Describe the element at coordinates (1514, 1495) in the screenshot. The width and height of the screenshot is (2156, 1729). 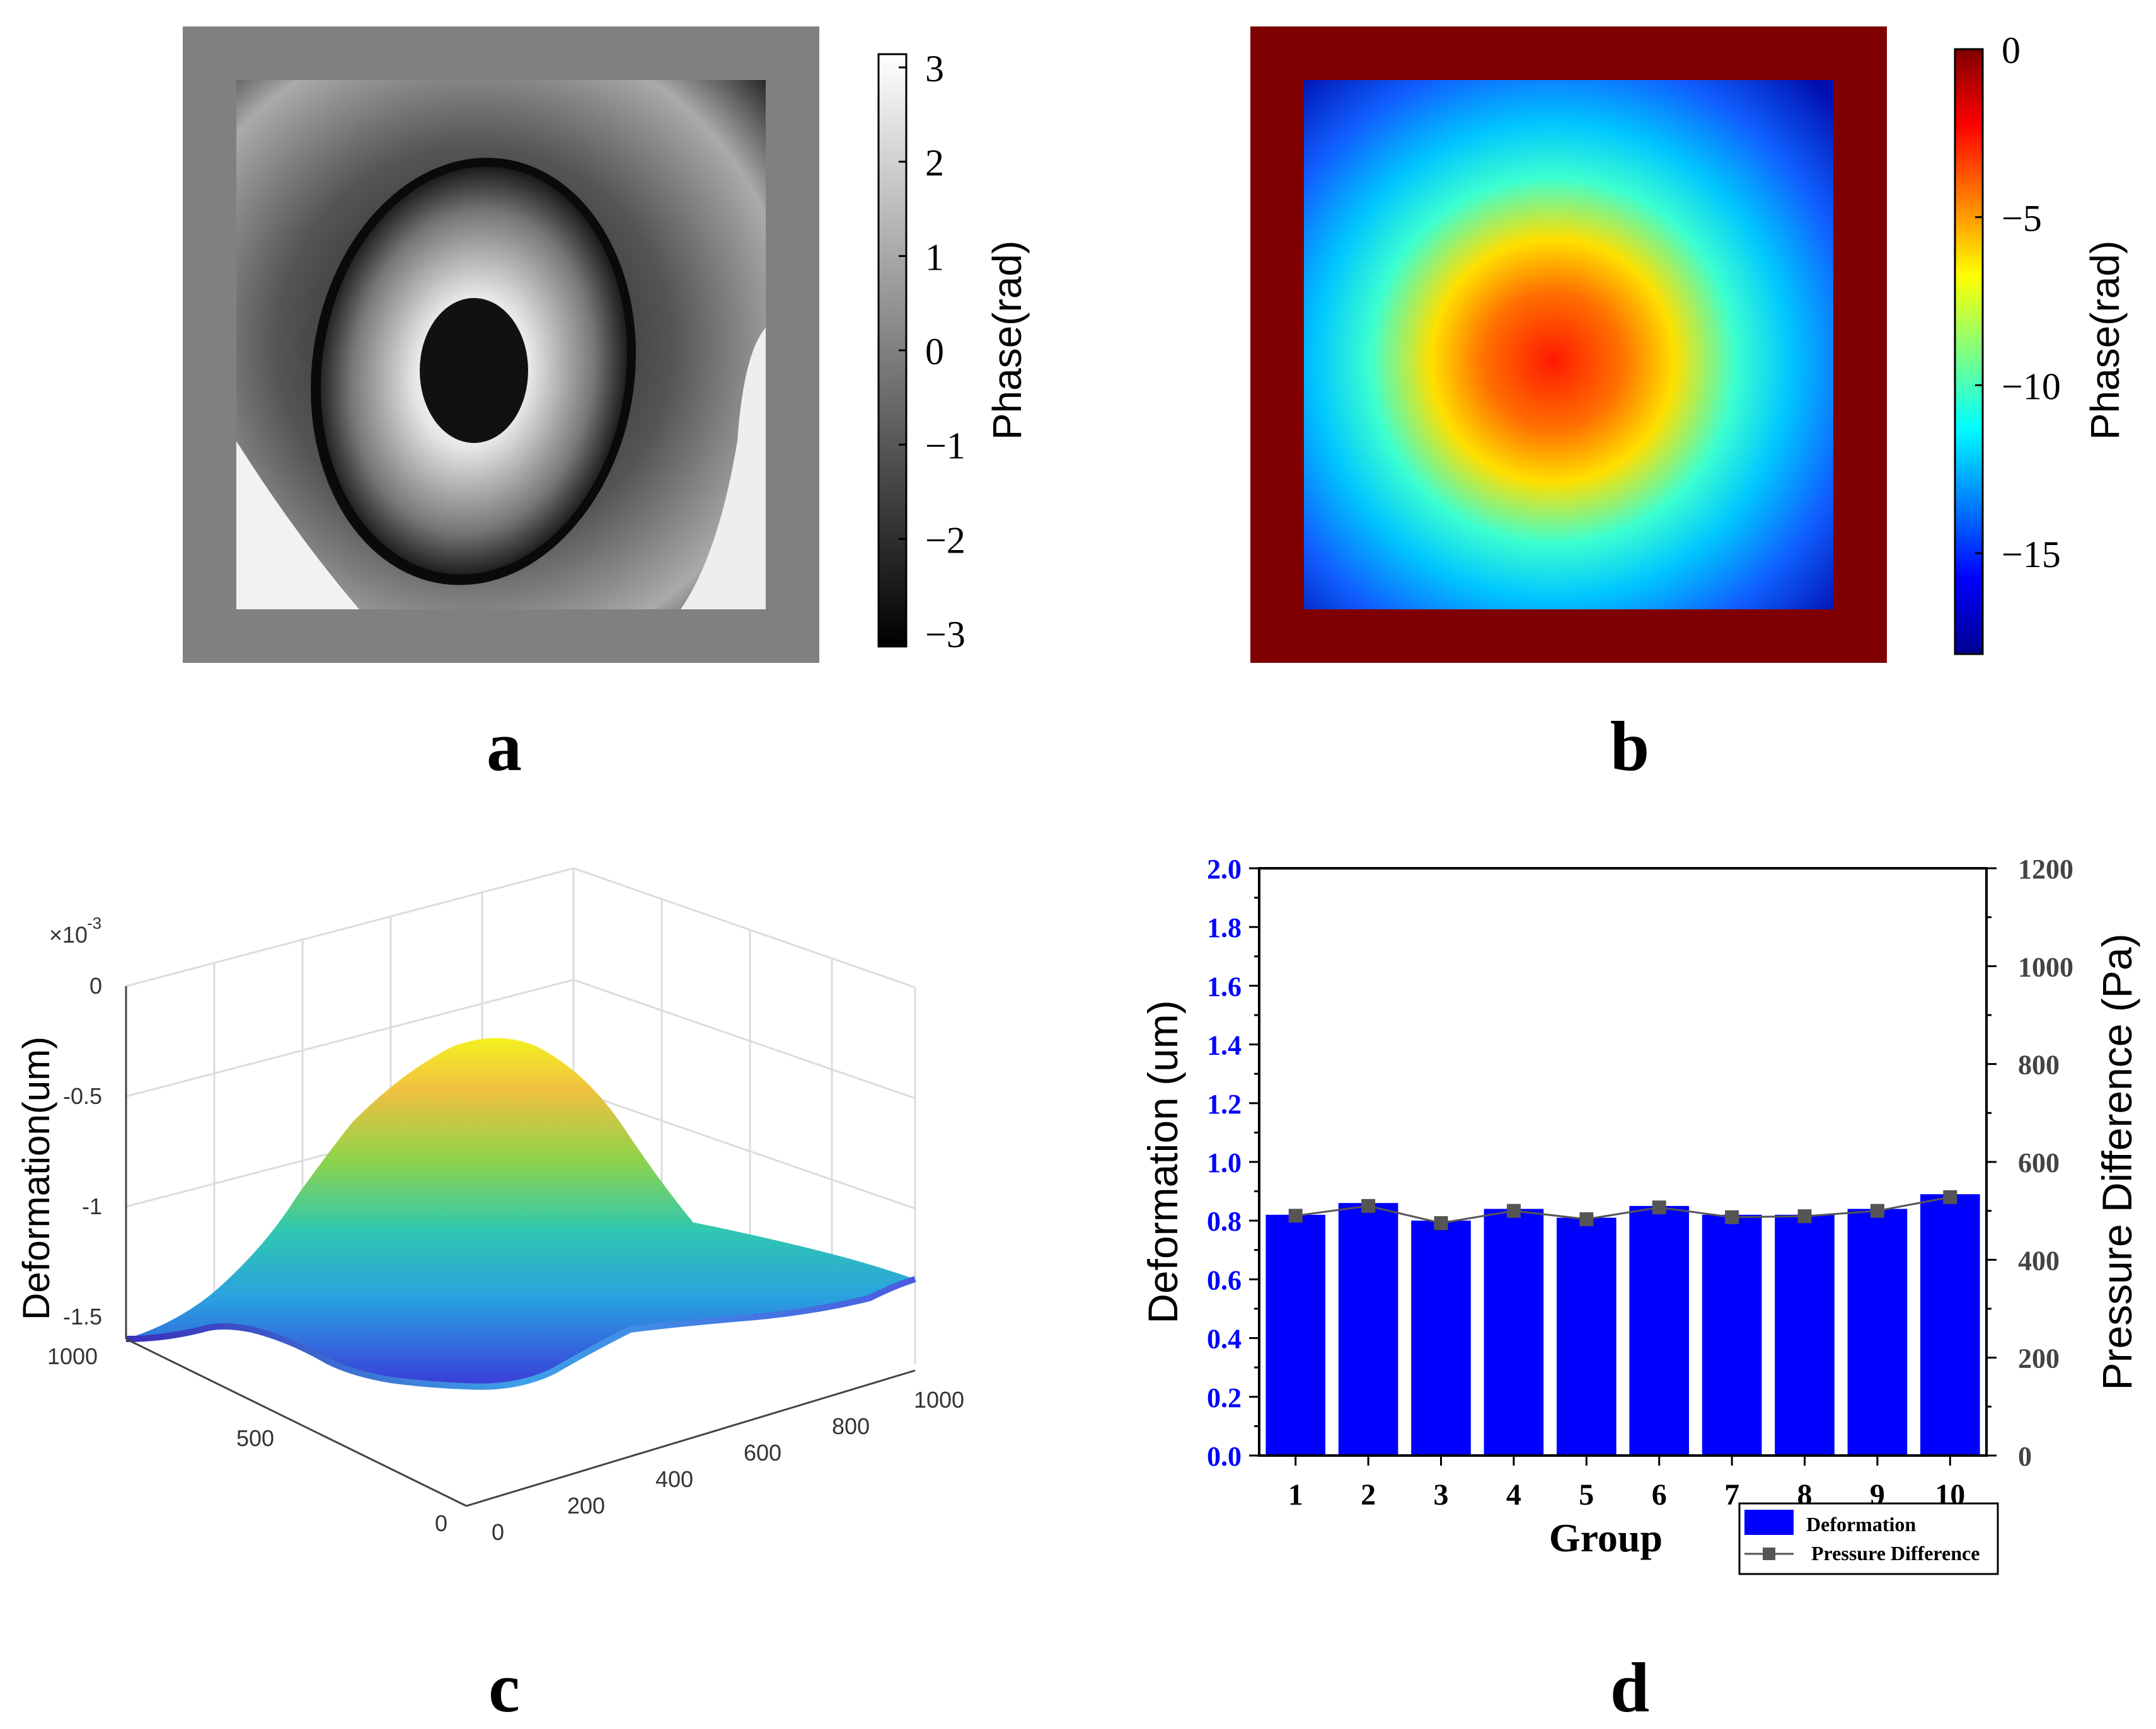
I see `panel-d-x-tick-label: 4` at that location.